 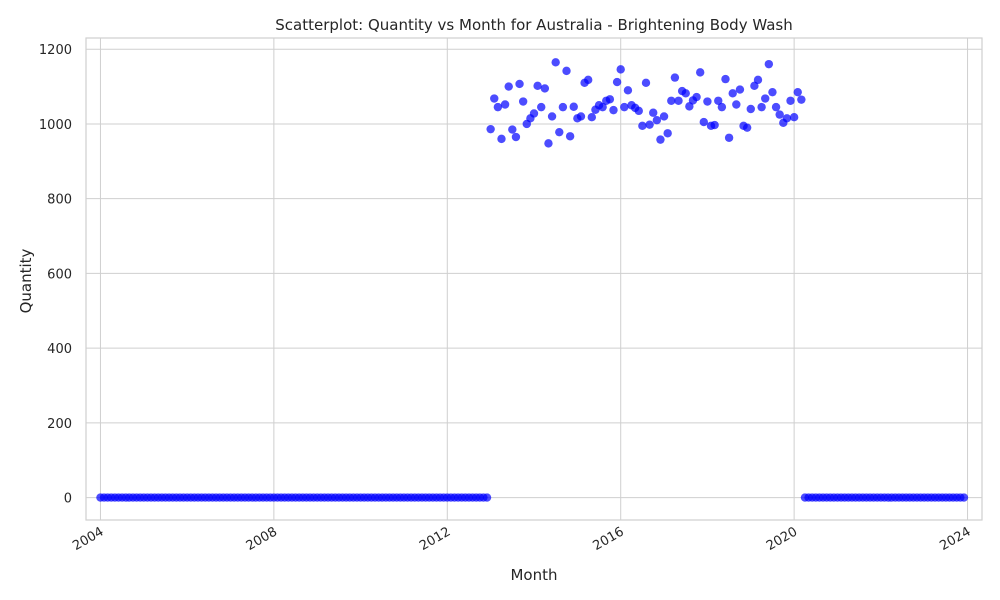 What do you see at coordinates (59, 424) in the screenshot?
I see `y-tick-label: 200` at bounding box center [59, 424].